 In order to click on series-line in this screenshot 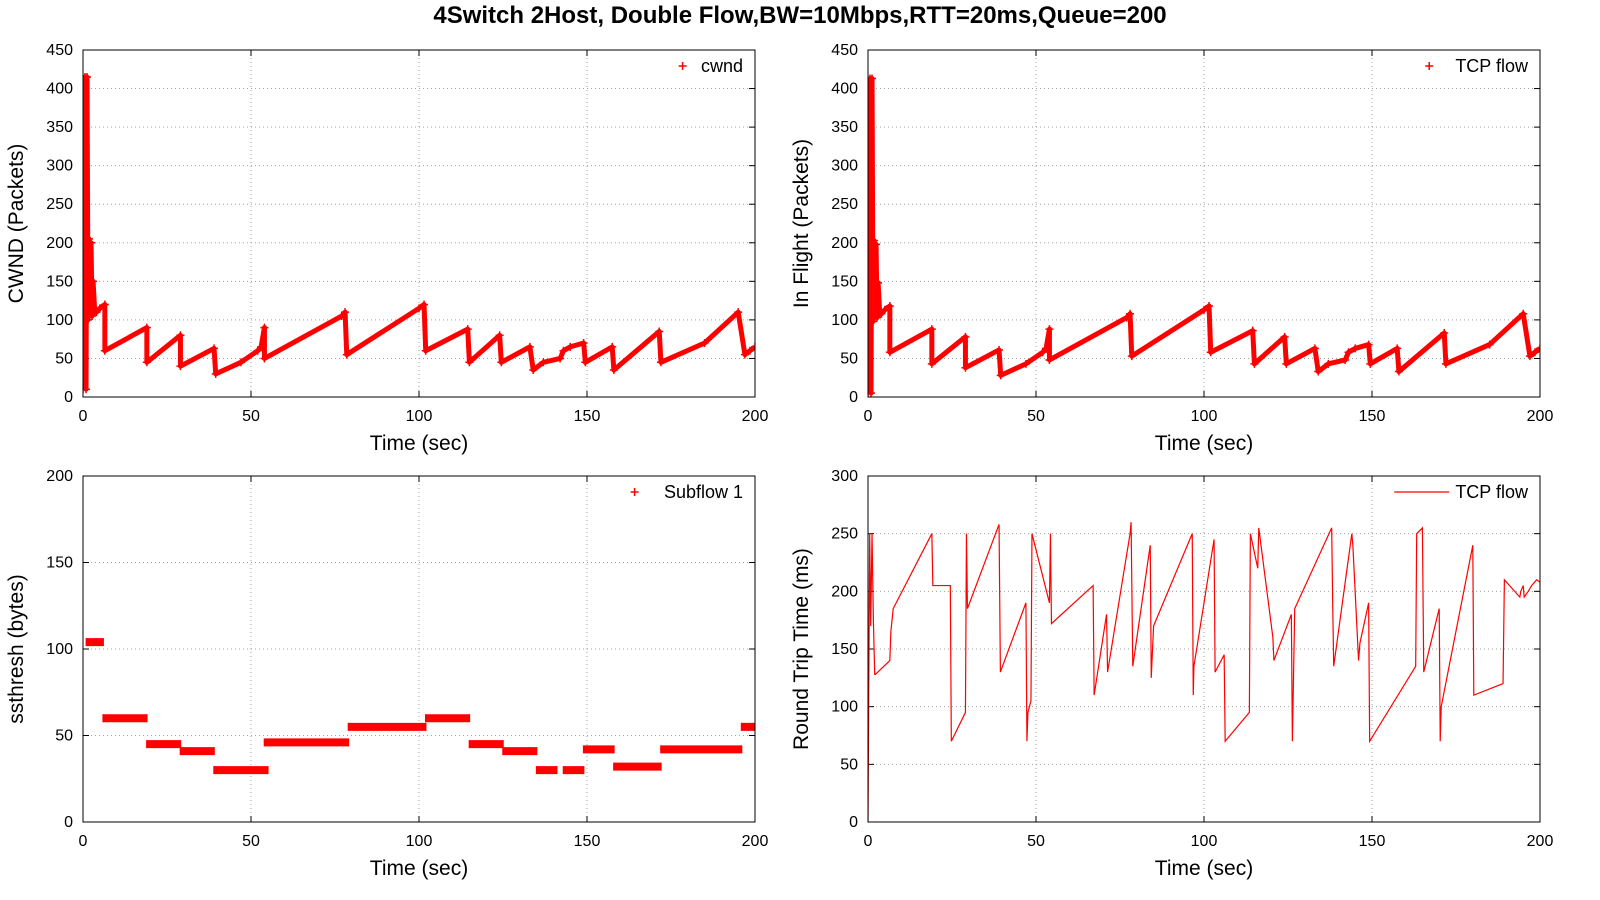, I will do `click(1204, 672)`.